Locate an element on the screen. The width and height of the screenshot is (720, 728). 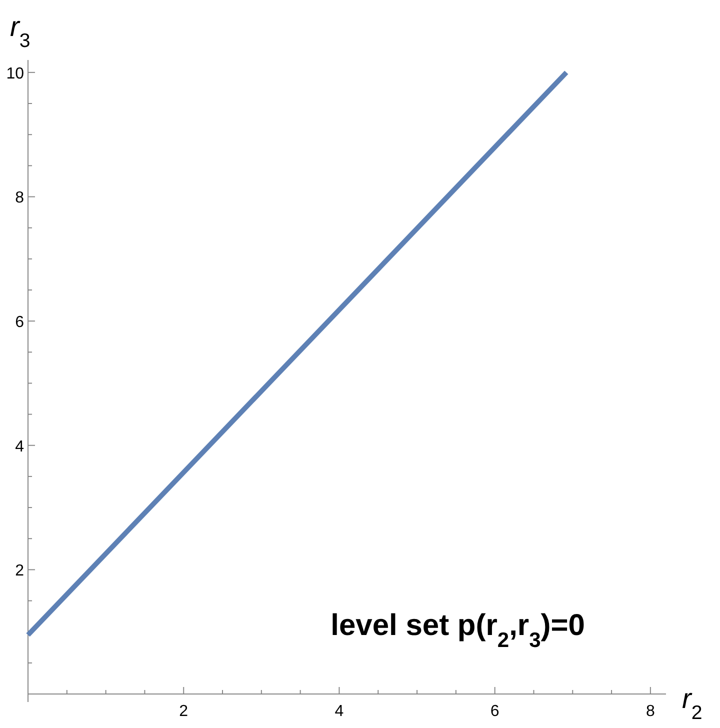
x-tick-label: 2 is located at coordinates (183, 711).